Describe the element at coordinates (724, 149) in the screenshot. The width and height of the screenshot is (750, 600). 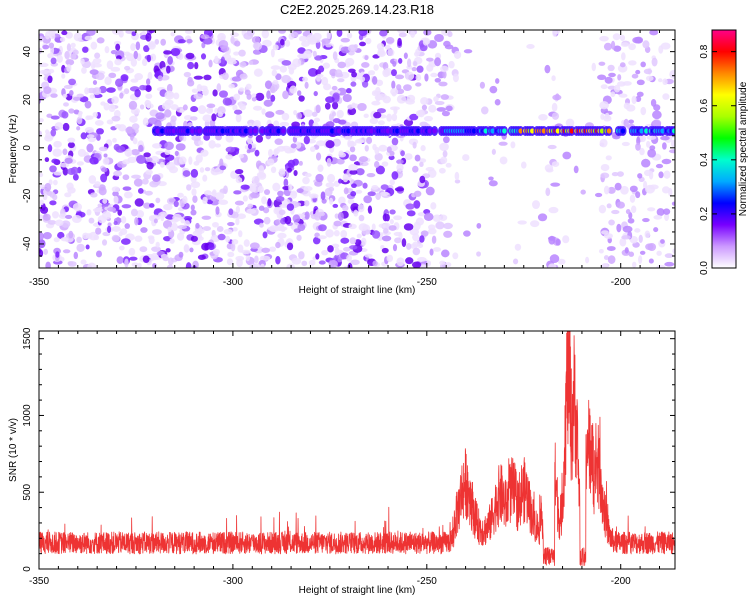
I see `colorbar-gradient` at that location.